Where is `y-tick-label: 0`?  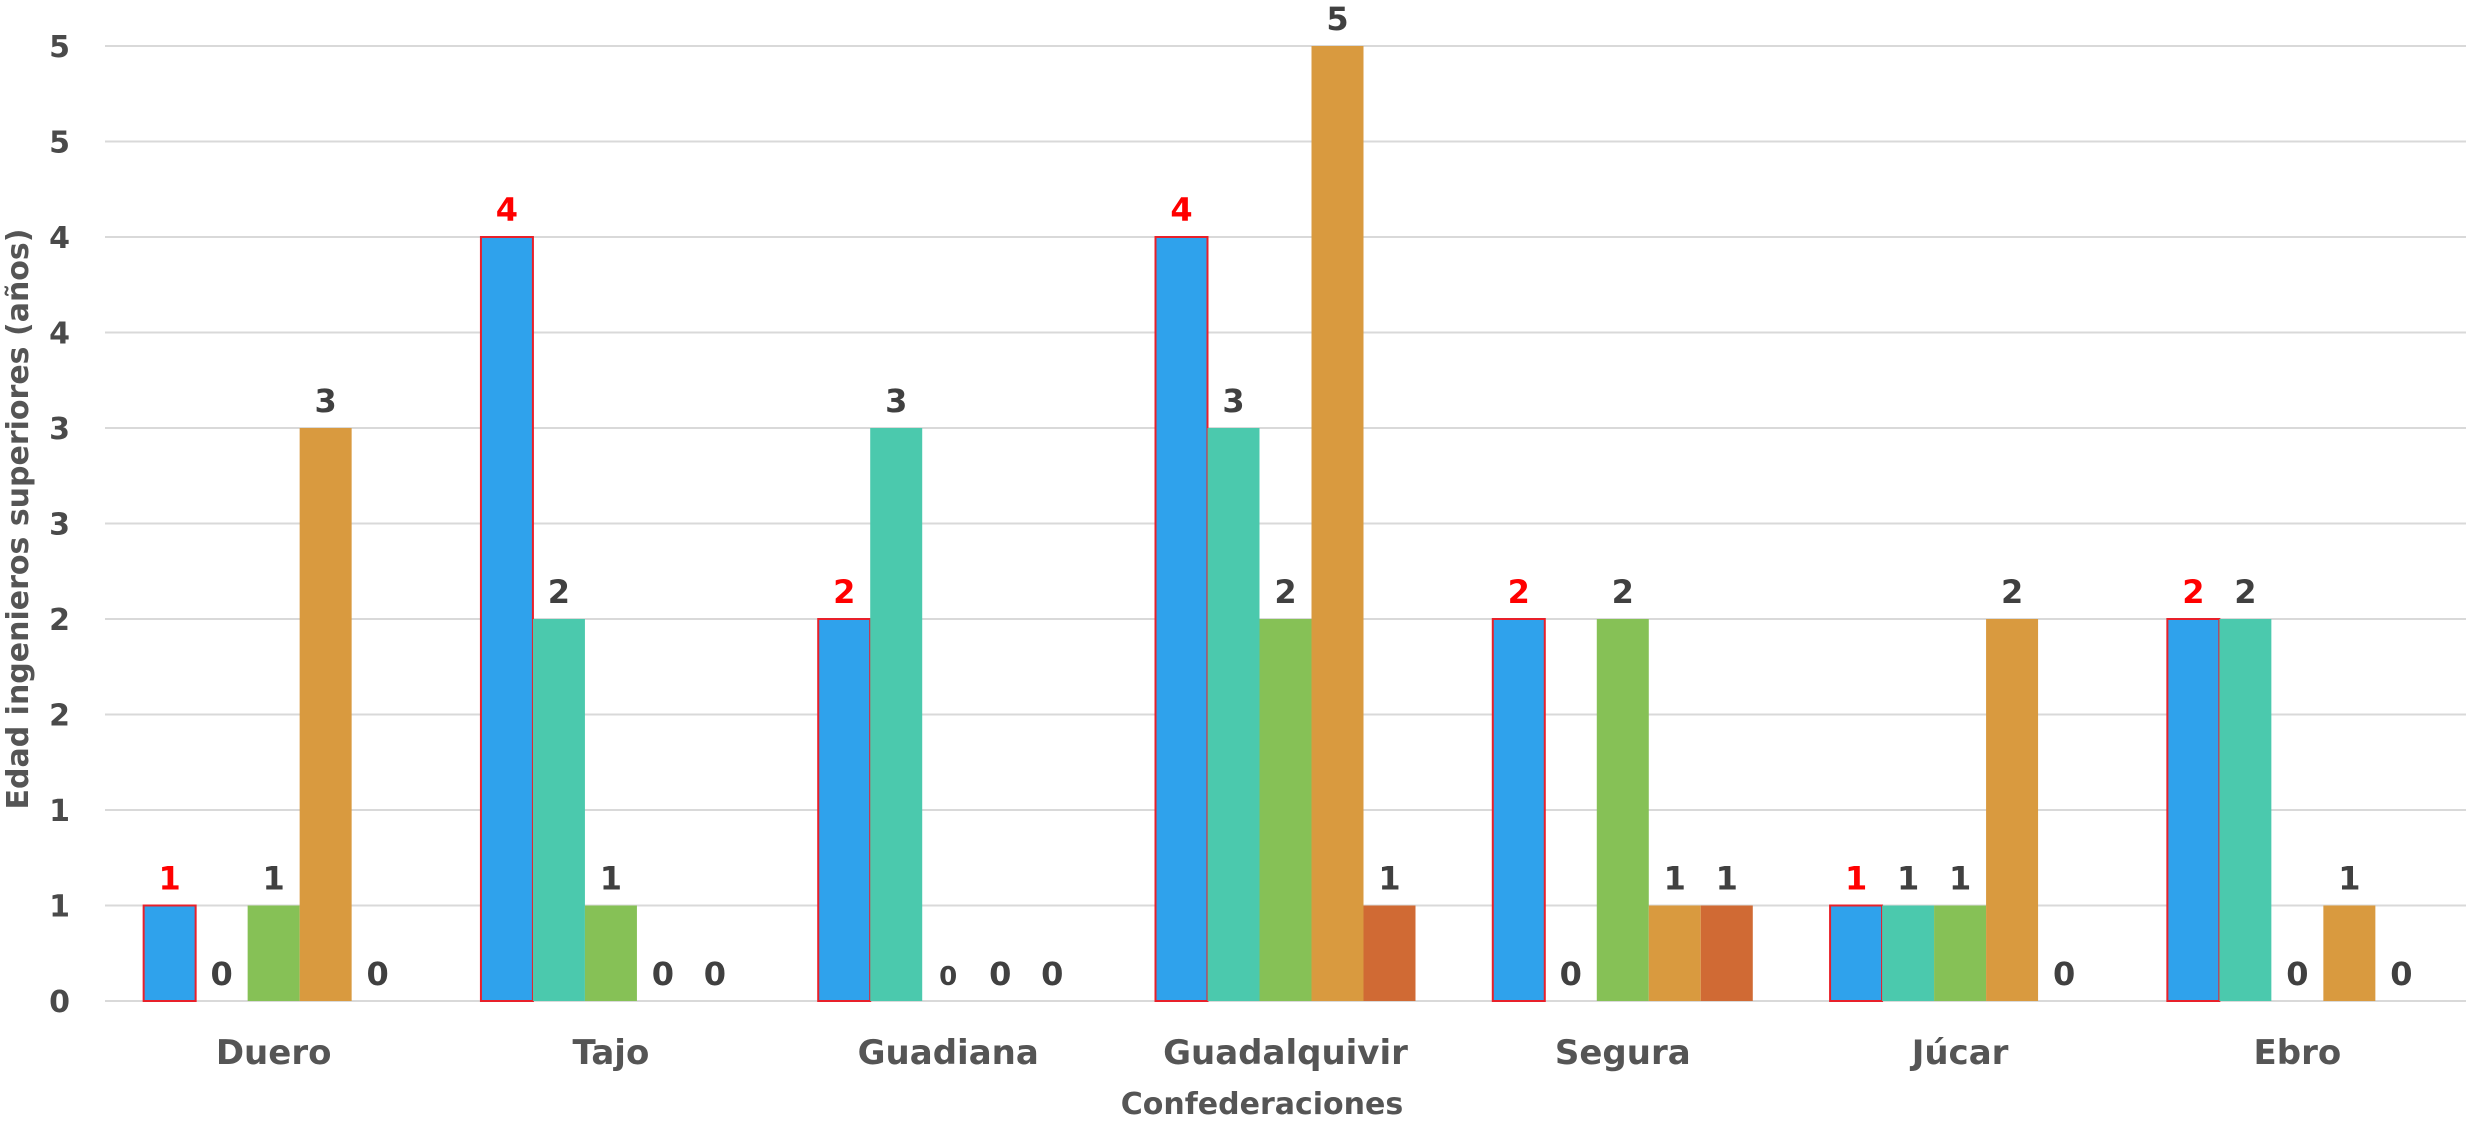
y-tick-label: 0 is located at coordinates (59, 1002).